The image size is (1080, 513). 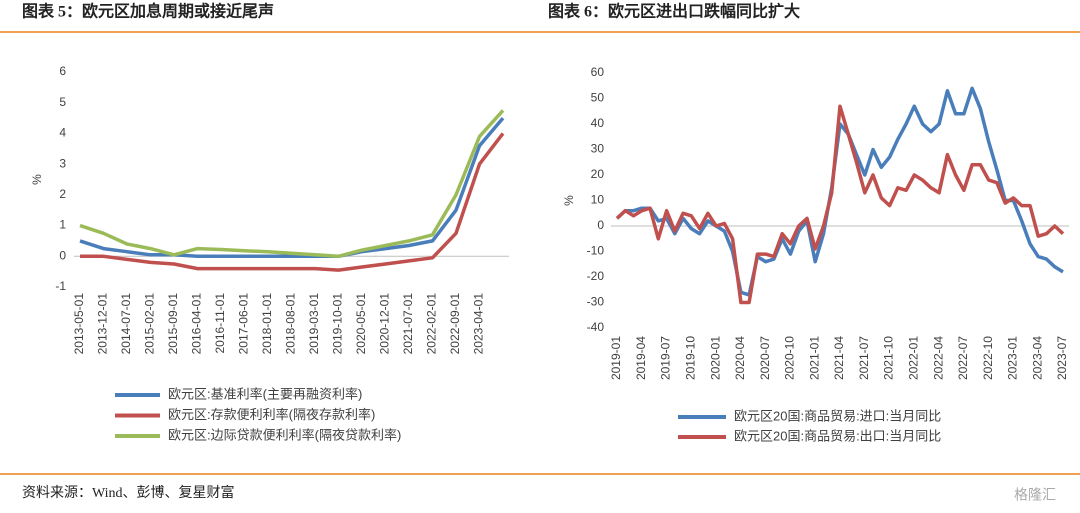 What do you see at coordinates (103, 324) in the screenshot?
I see `x-tick-label: 2013-12-01` at bounding box center [103, 324].